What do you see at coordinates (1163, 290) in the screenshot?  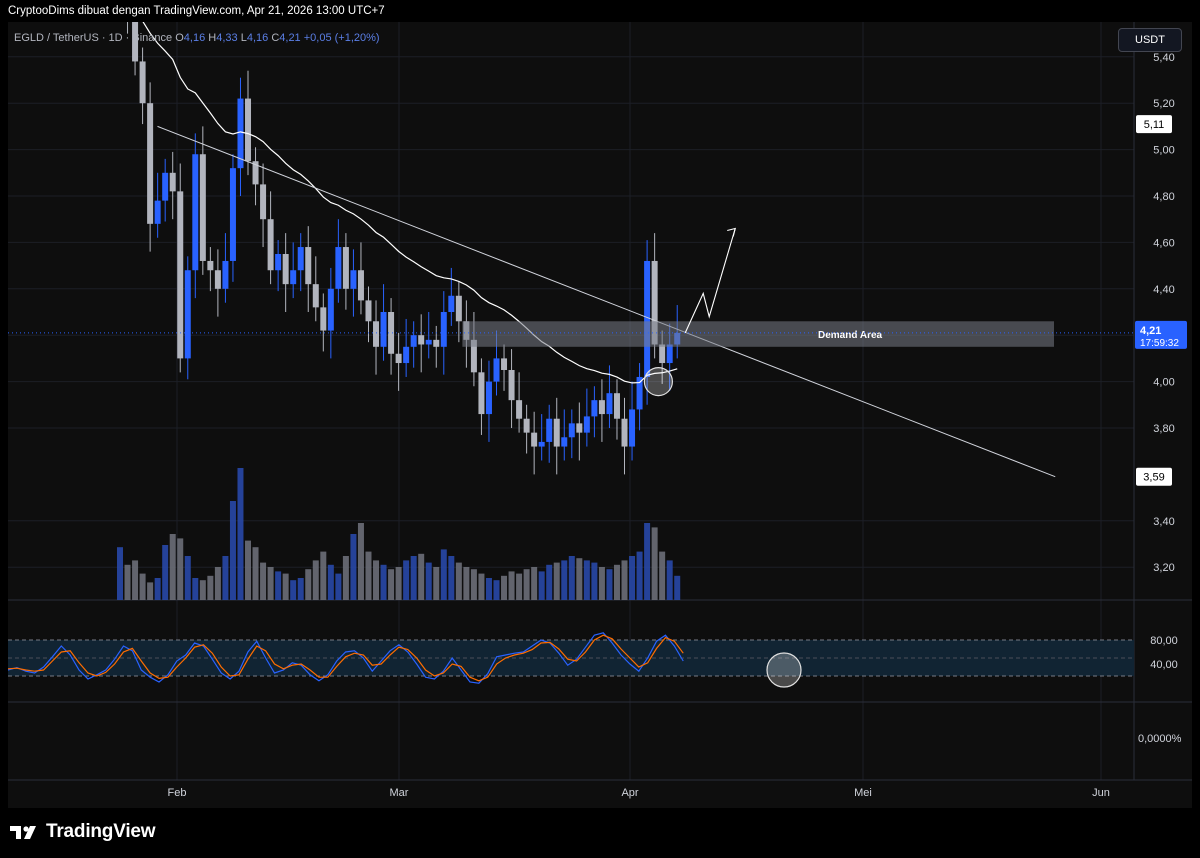 I see `price-axis-tick: 4,40` at bounding box center [1163, 290].